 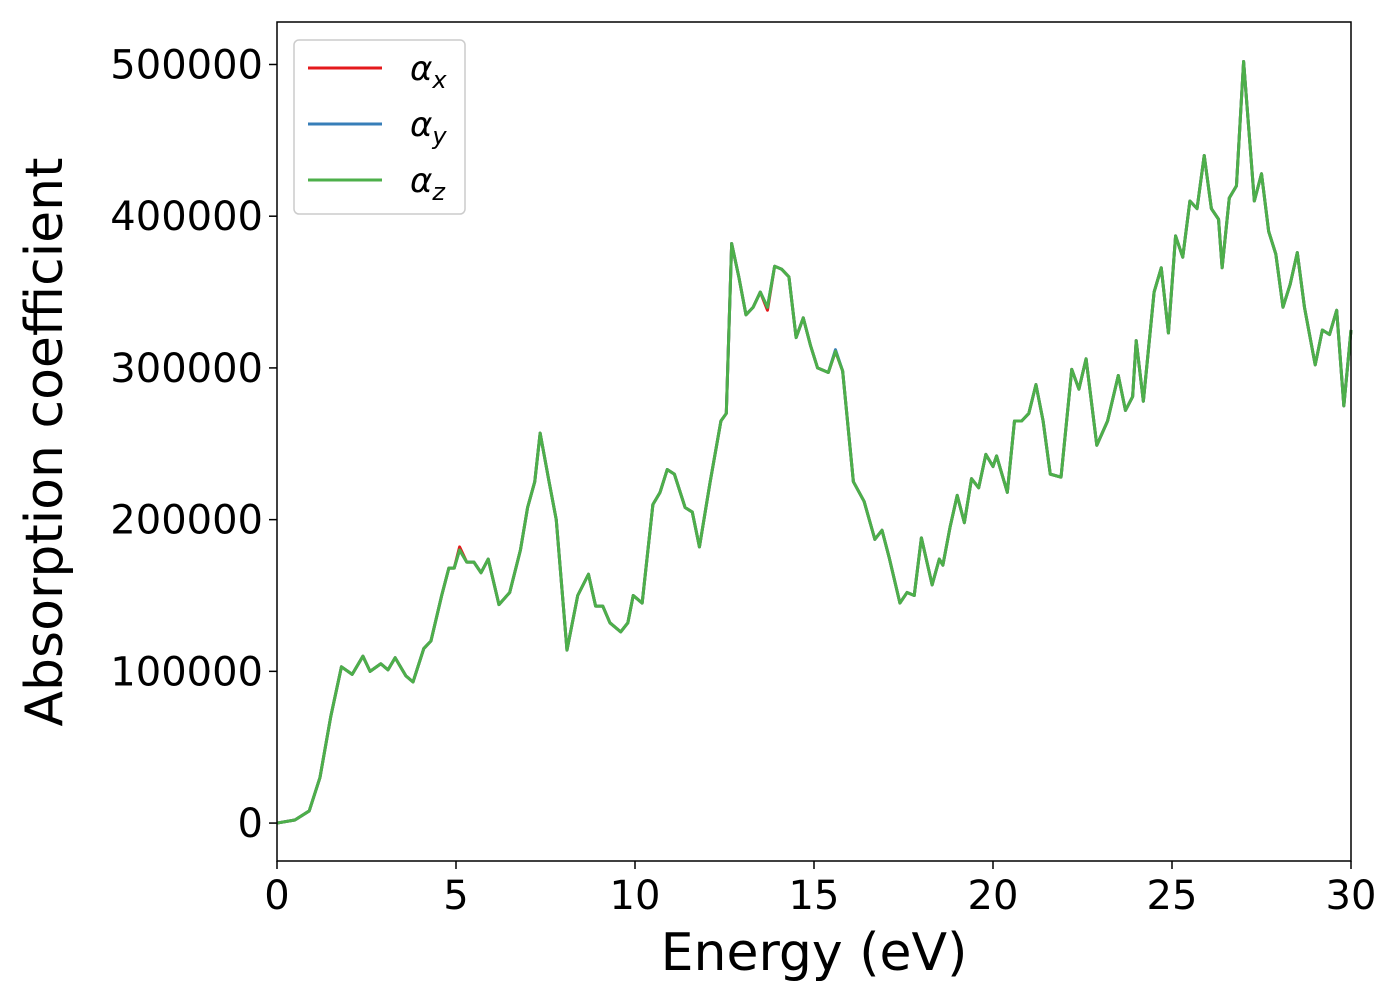 What do you see at coordinates (428, 127) in the screenshot?
I see `legend-label: αy` at bounding box center [428, 127].